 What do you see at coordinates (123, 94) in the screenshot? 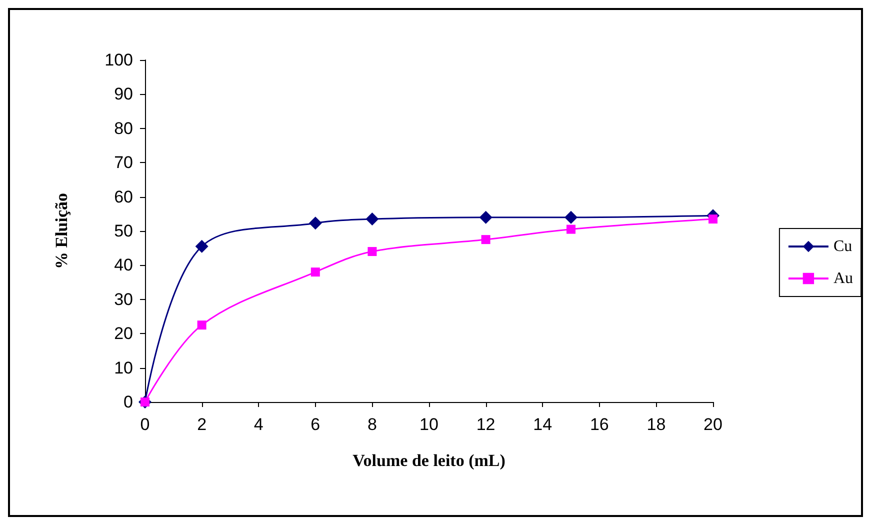
I see `y-tick-label: 90` at bounding box center [123, 94].